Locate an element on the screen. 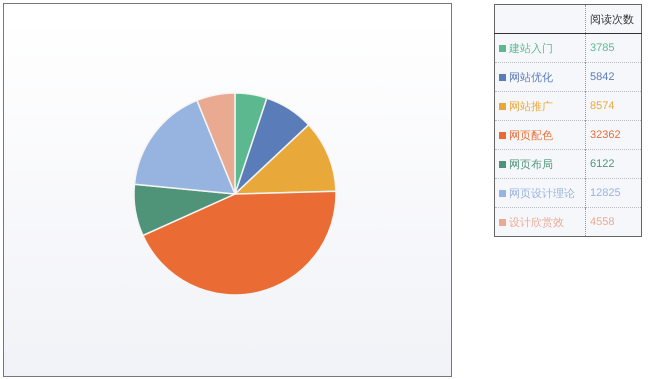 The image size is (650, 379). data-label: 5842 is located at coordinates (602, 77).